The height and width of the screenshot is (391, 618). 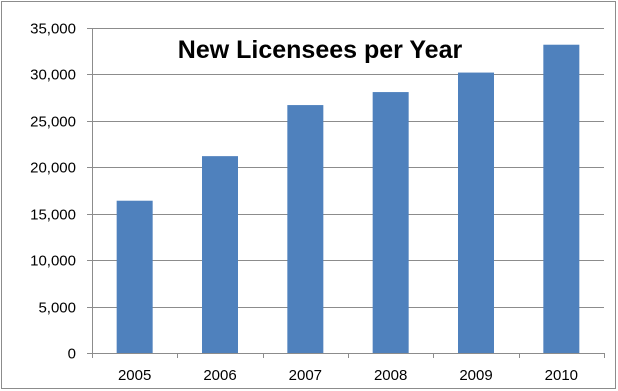 I want to click on bar-2007, so click(x=305, y=229).